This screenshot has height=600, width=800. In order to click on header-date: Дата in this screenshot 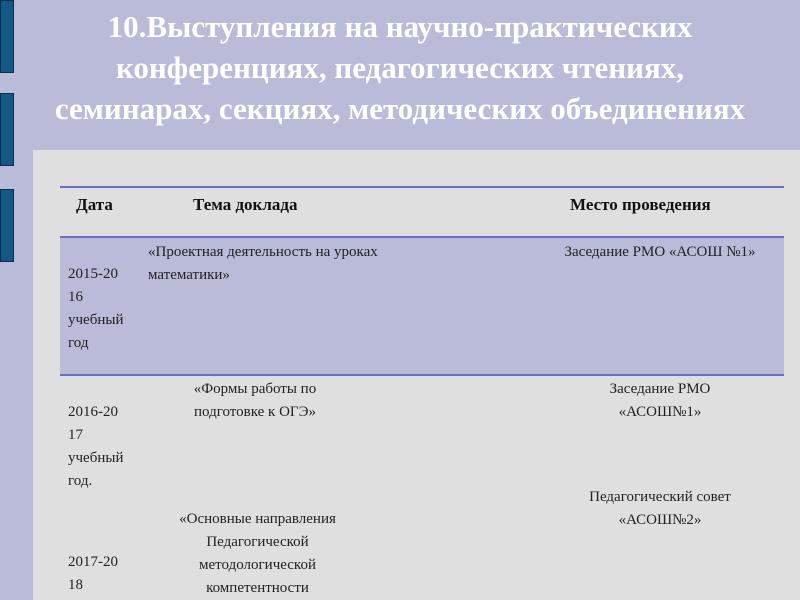, I will do `click(94, 204)`.